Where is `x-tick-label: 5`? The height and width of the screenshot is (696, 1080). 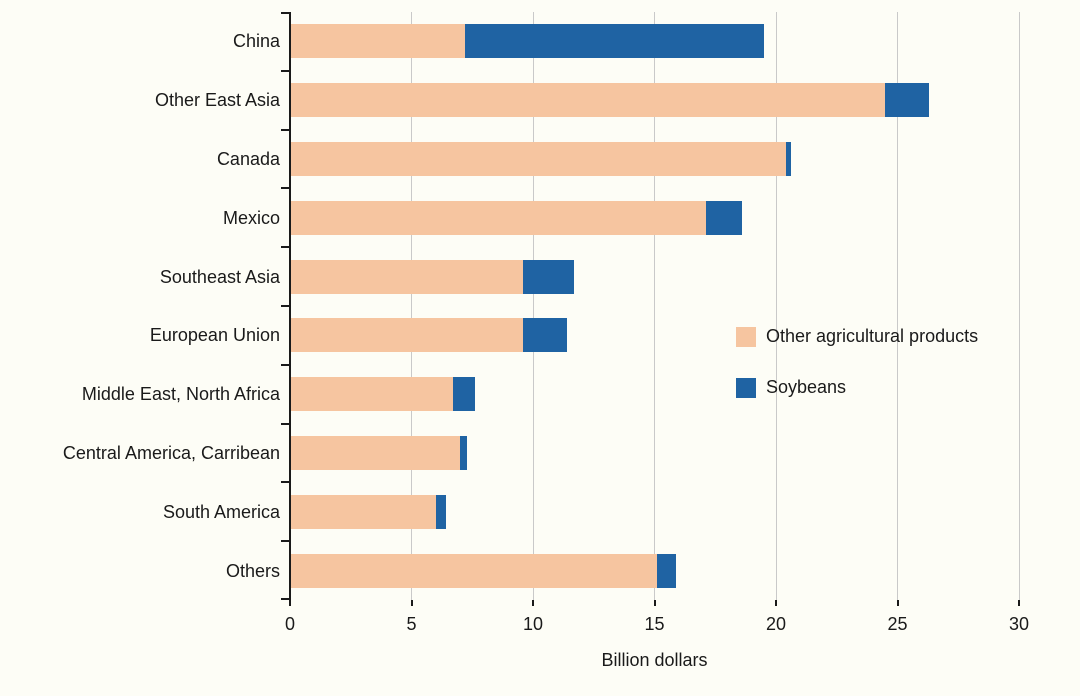 x-tick-label: 5 is located at coordinates (411, 624).